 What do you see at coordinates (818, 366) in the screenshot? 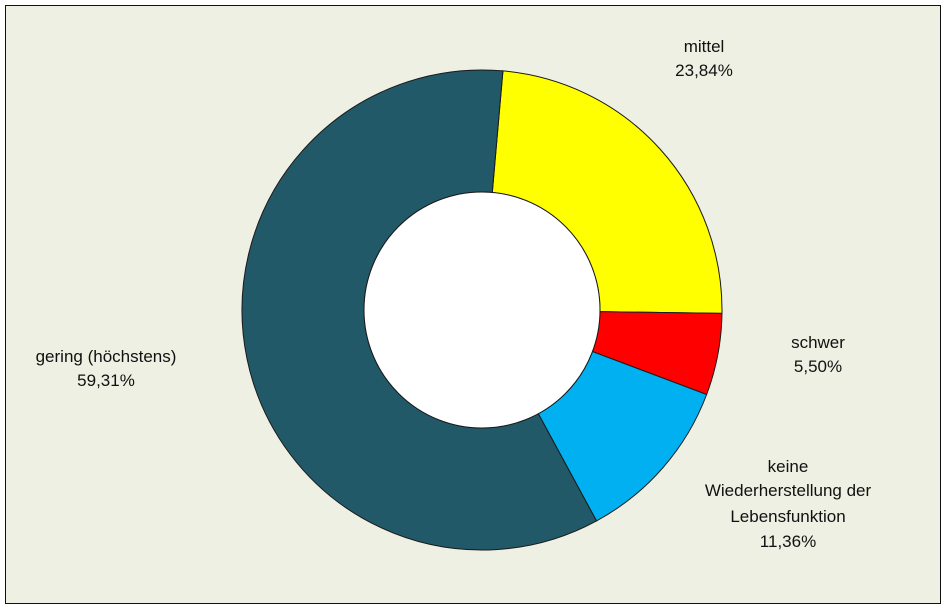
I see `label-schwer-value: 5,50%` at bounding box center [818, 366].